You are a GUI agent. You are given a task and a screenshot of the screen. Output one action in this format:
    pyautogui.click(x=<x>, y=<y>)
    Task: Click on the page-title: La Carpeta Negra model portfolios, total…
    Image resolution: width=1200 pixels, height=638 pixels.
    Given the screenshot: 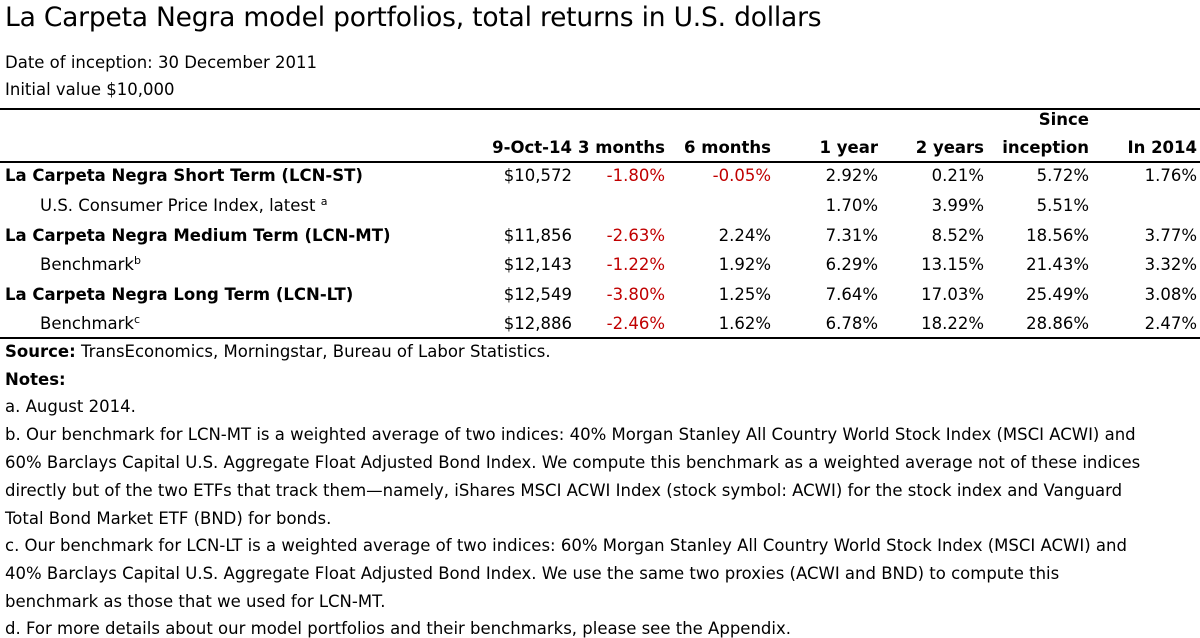 What is the action you would take?
    pyautogui.click(x=413, y=17)
    